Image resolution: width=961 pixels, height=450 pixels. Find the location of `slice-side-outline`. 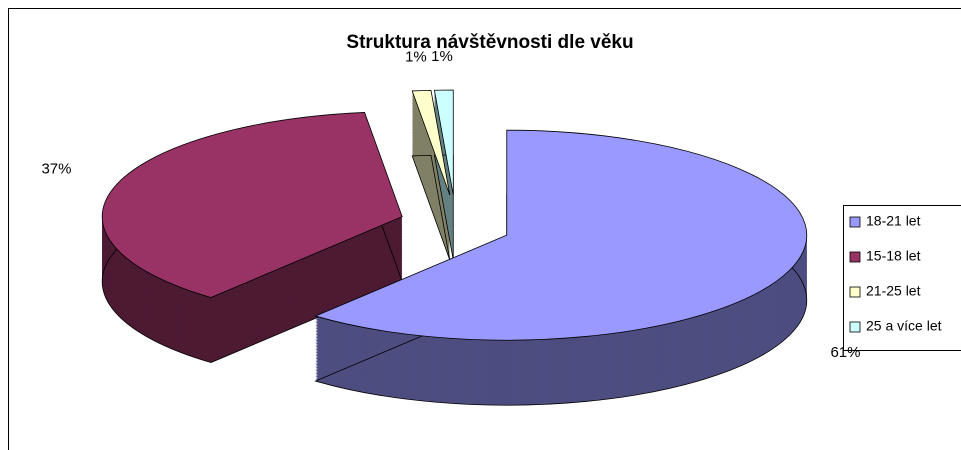

slice-side-outline is located at coordinates (431, 207).